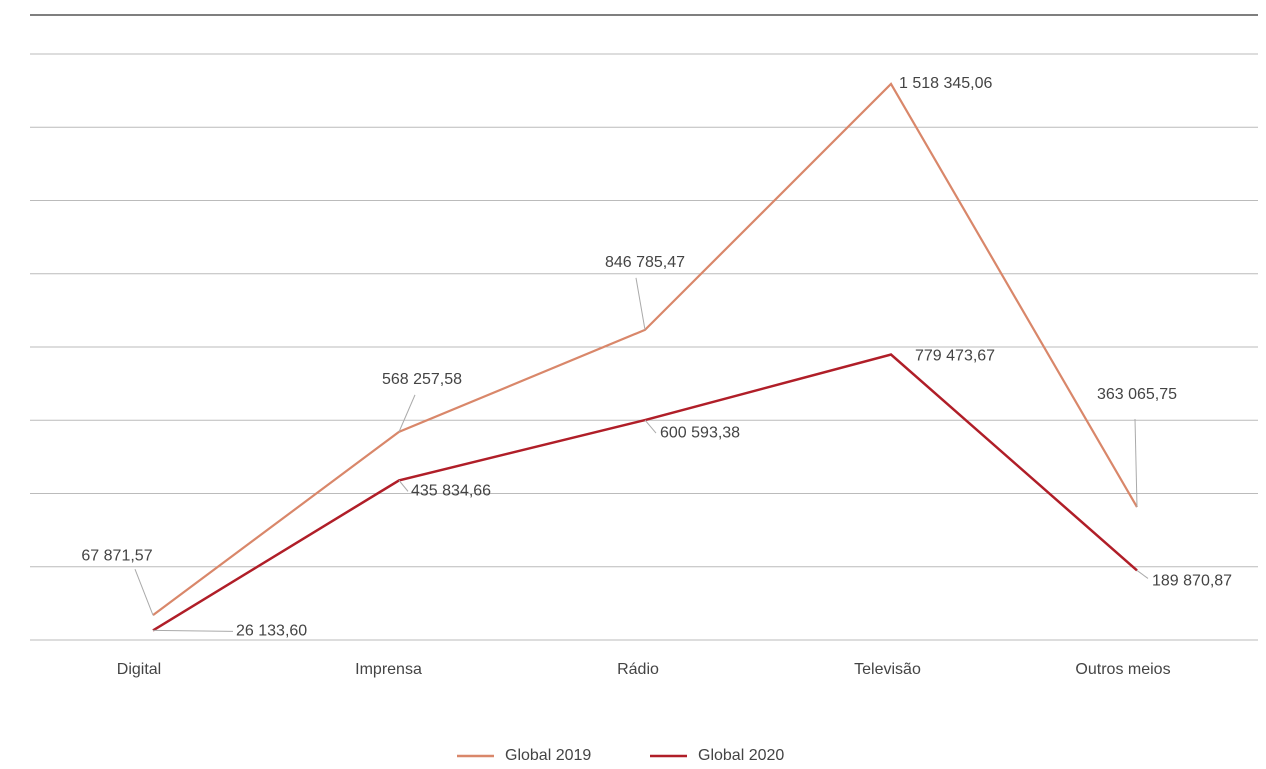 Image resolution: width=1266 pixels, height=769 pixels. Describe the element at coordinates (887, 669) in the screenshot. I see `x-tick-label: Televisão` at that location.